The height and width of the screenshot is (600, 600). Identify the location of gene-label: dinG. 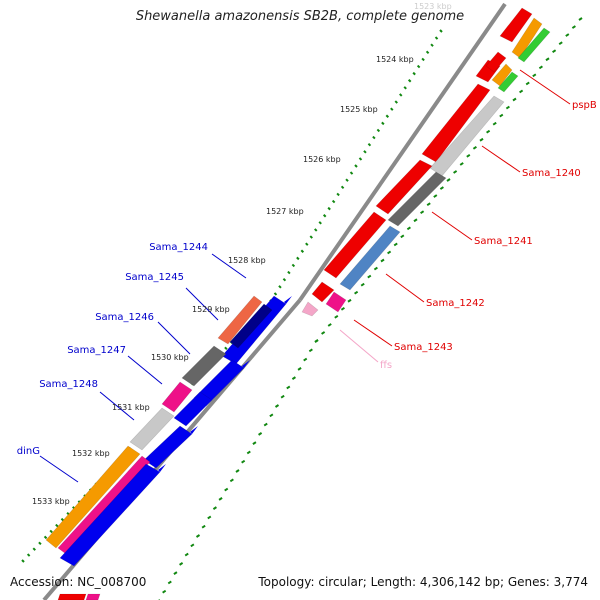
(28, 451).